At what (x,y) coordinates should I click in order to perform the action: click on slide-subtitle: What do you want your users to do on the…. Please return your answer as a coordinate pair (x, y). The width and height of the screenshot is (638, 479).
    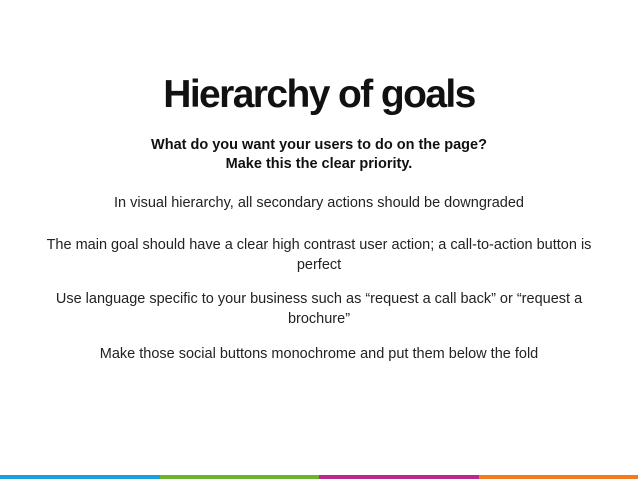
    Looking at the image, I should click on (319, 155).